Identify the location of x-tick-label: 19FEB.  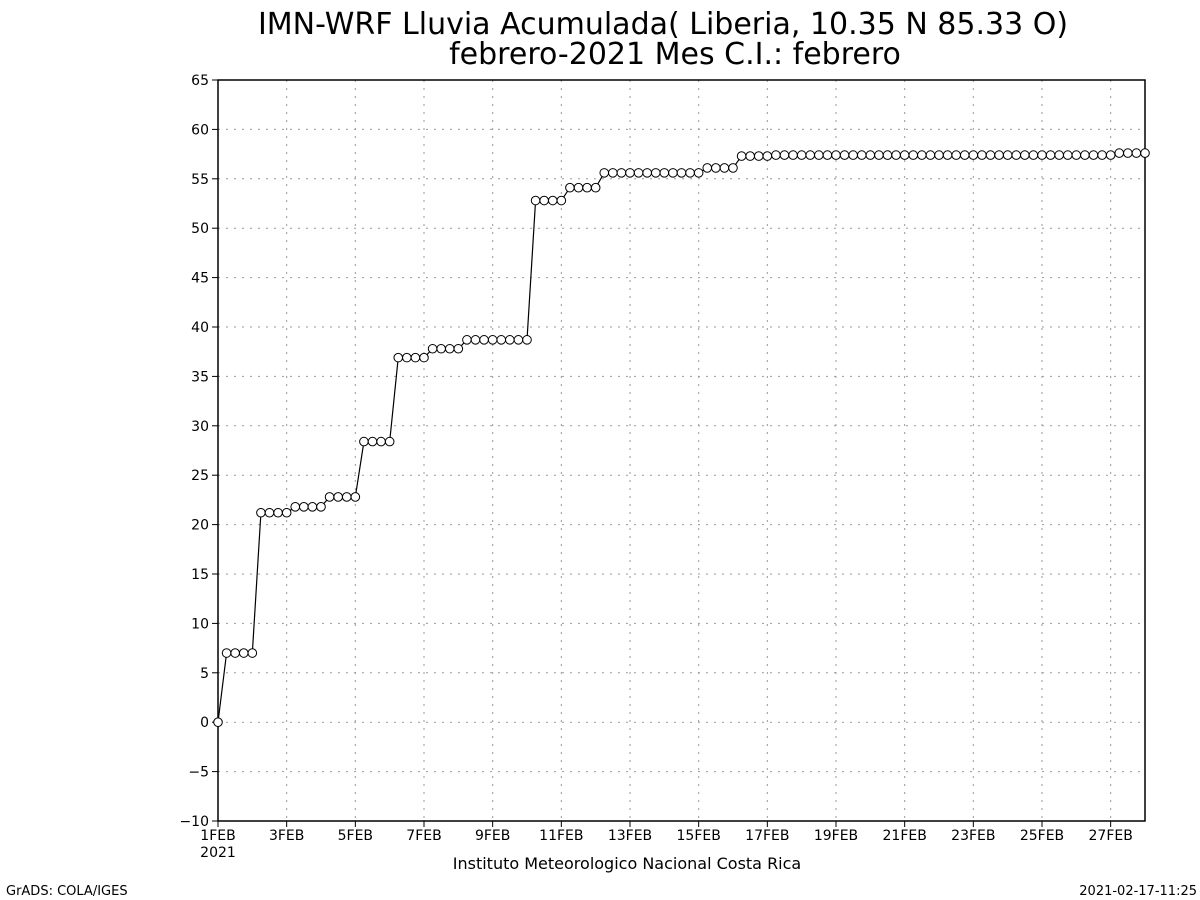
(836, 836).